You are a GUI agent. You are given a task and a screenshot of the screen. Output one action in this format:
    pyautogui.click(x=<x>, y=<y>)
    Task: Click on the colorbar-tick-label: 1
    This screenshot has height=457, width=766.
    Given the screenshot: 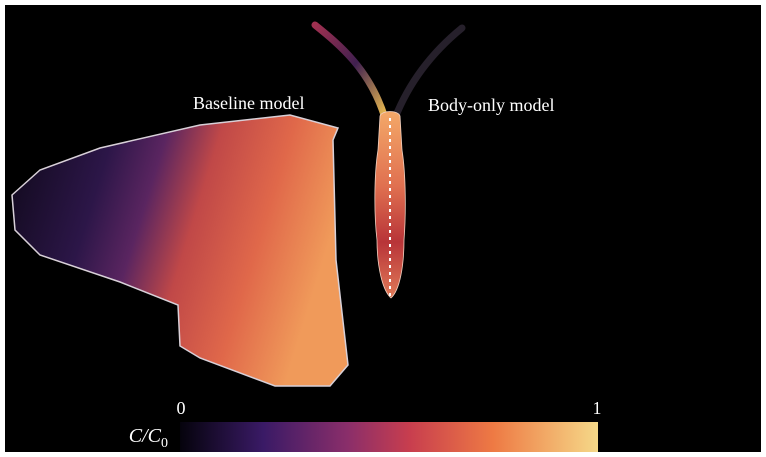 What is the action you would take?
    pyautogui.click(x=597, y=408)
    